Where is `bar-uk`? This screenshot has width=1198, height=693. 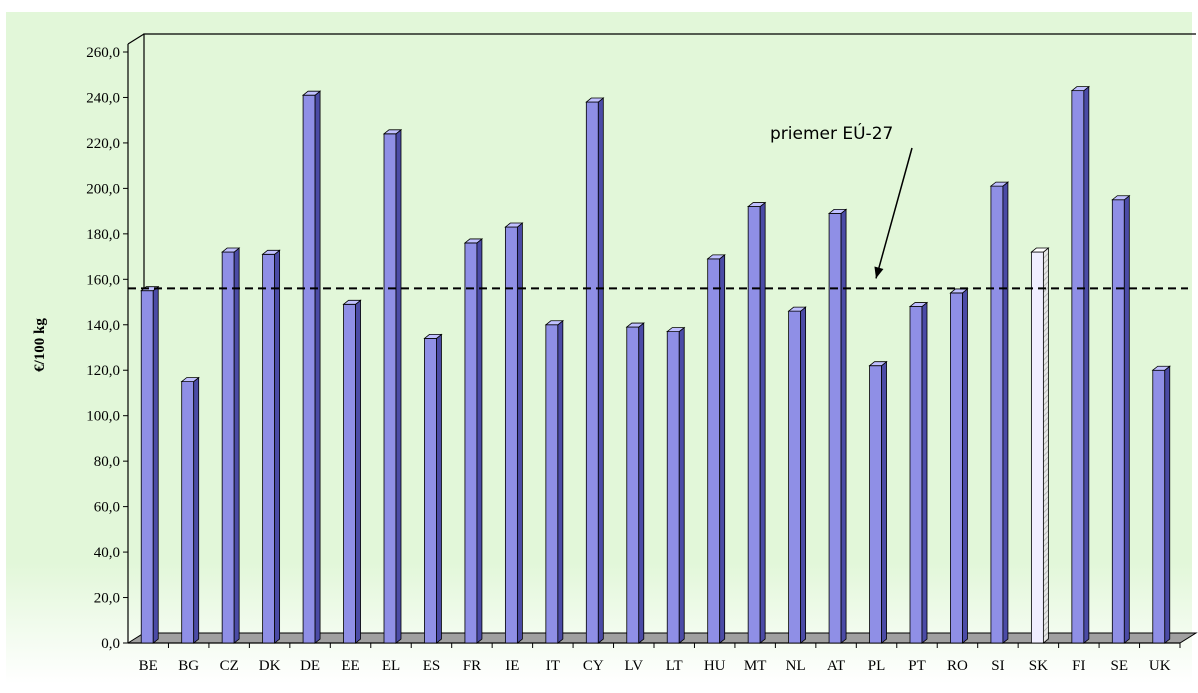
bar-uk is located at coordinates (1161, 504).